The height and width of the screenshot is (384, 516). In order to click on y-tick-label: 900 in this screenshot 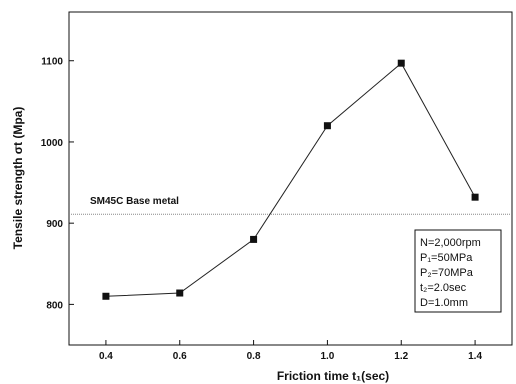, I will do `click(54, 224)`.